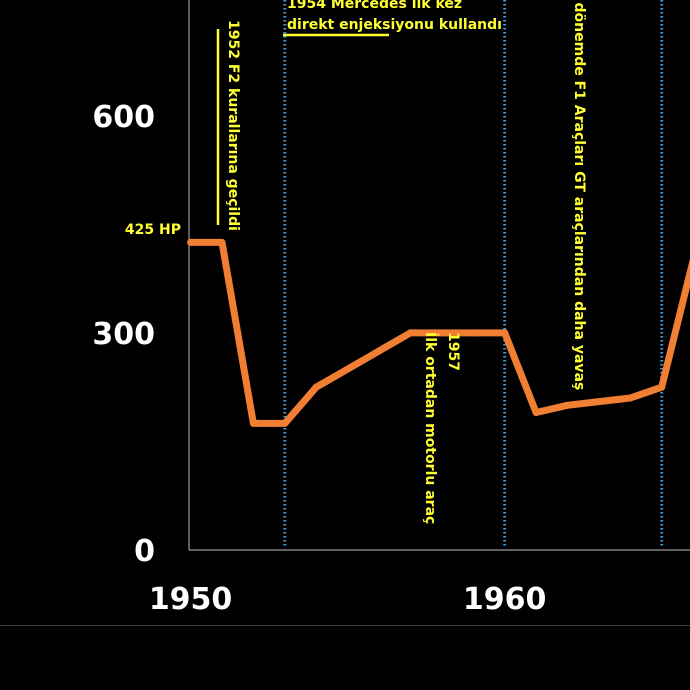 Image resolution: width=690 pixels, height=690 pixels. What do you see at coordinates (394, 25) in the screenshot?
I see `mercedes-annotation-line2: direkt enjeksiyonu kullandı` at bounding box center [394, 25].